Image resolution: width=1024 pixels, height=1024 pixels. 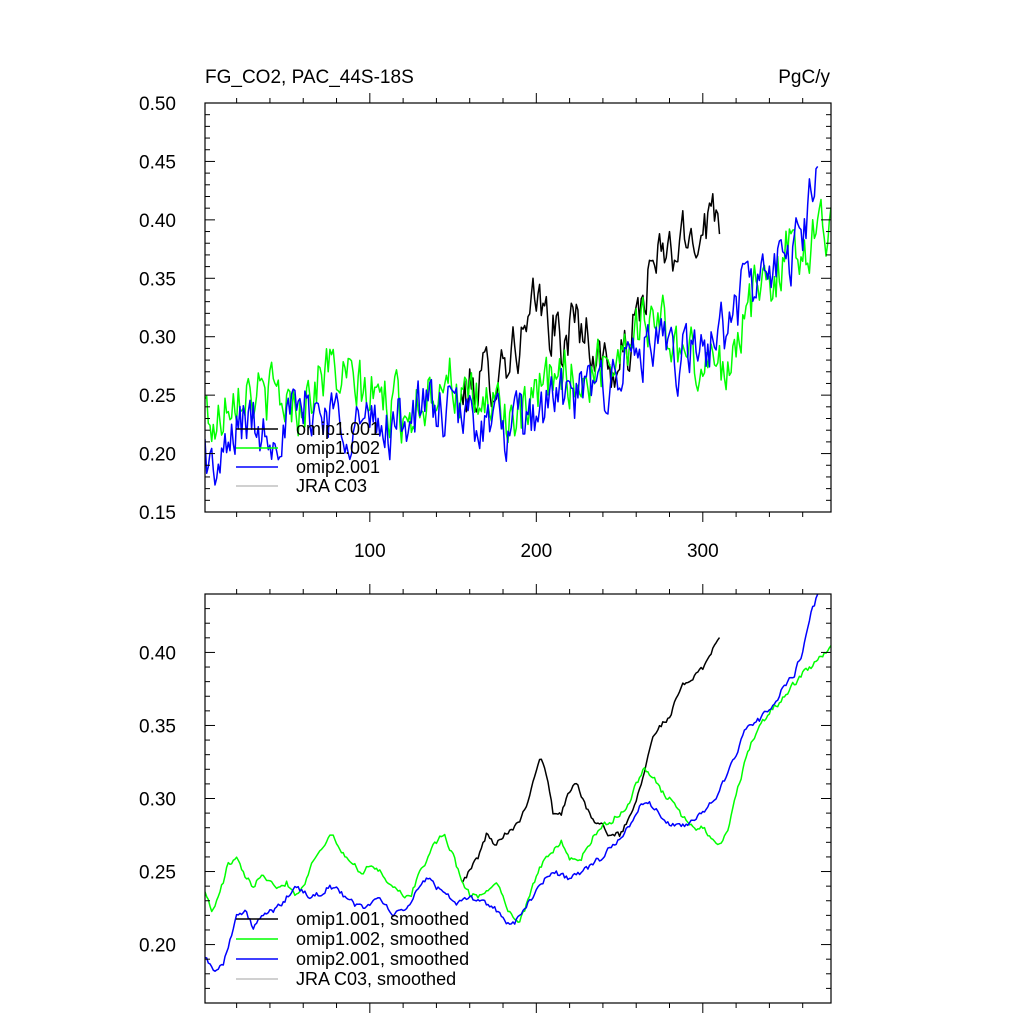 What do you see at coordinates (376, 979) in the screenshot?
I see `legend-entry: JRA C03, smoothed` at bounding box center [376, 979].